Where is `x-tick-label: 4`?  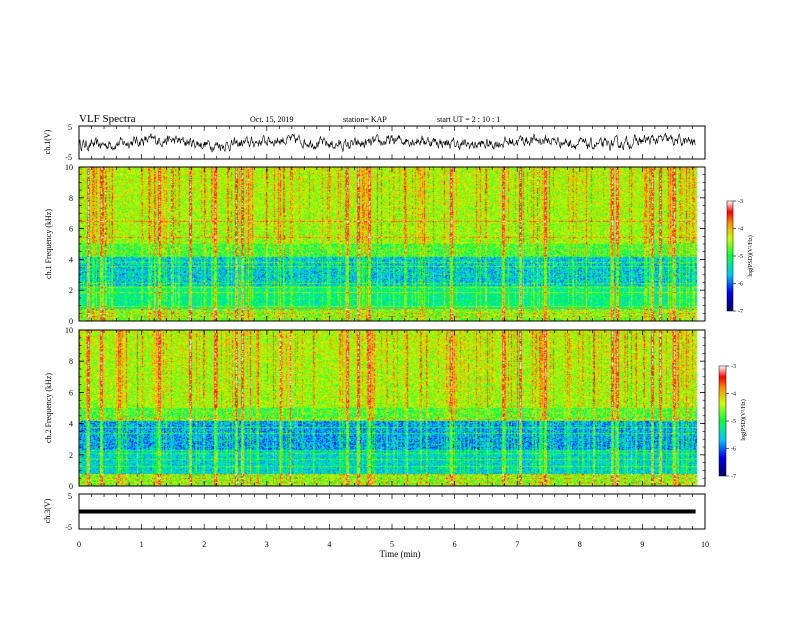
x-tick-label: 4 is located at coordinates (329, 544).